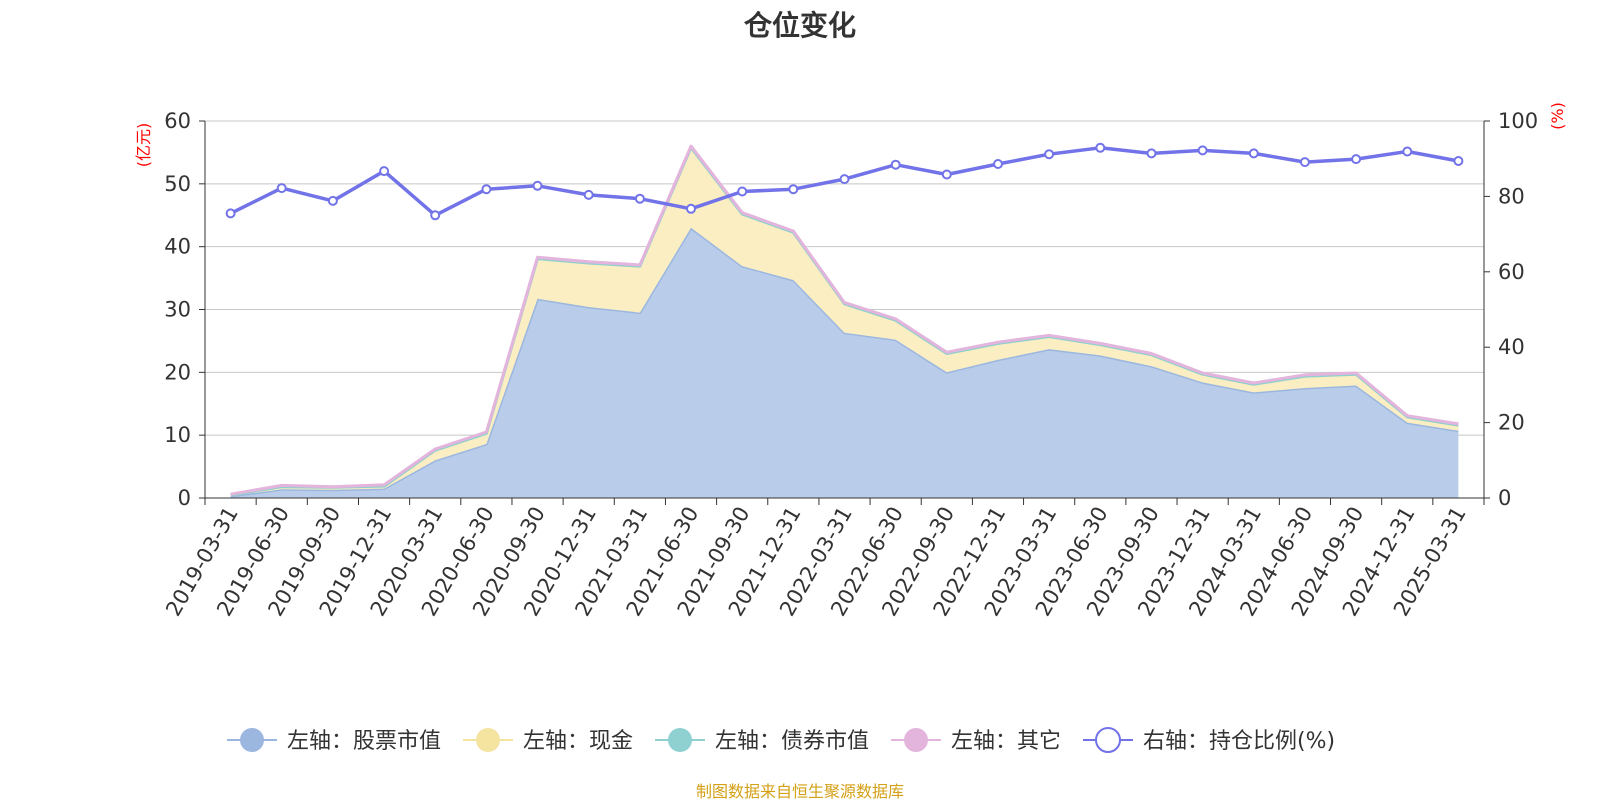 Image resolution: width=1600 pixels, height=802 pixels. I want to click on left-tick-label-5: 50, so click(177, 184).